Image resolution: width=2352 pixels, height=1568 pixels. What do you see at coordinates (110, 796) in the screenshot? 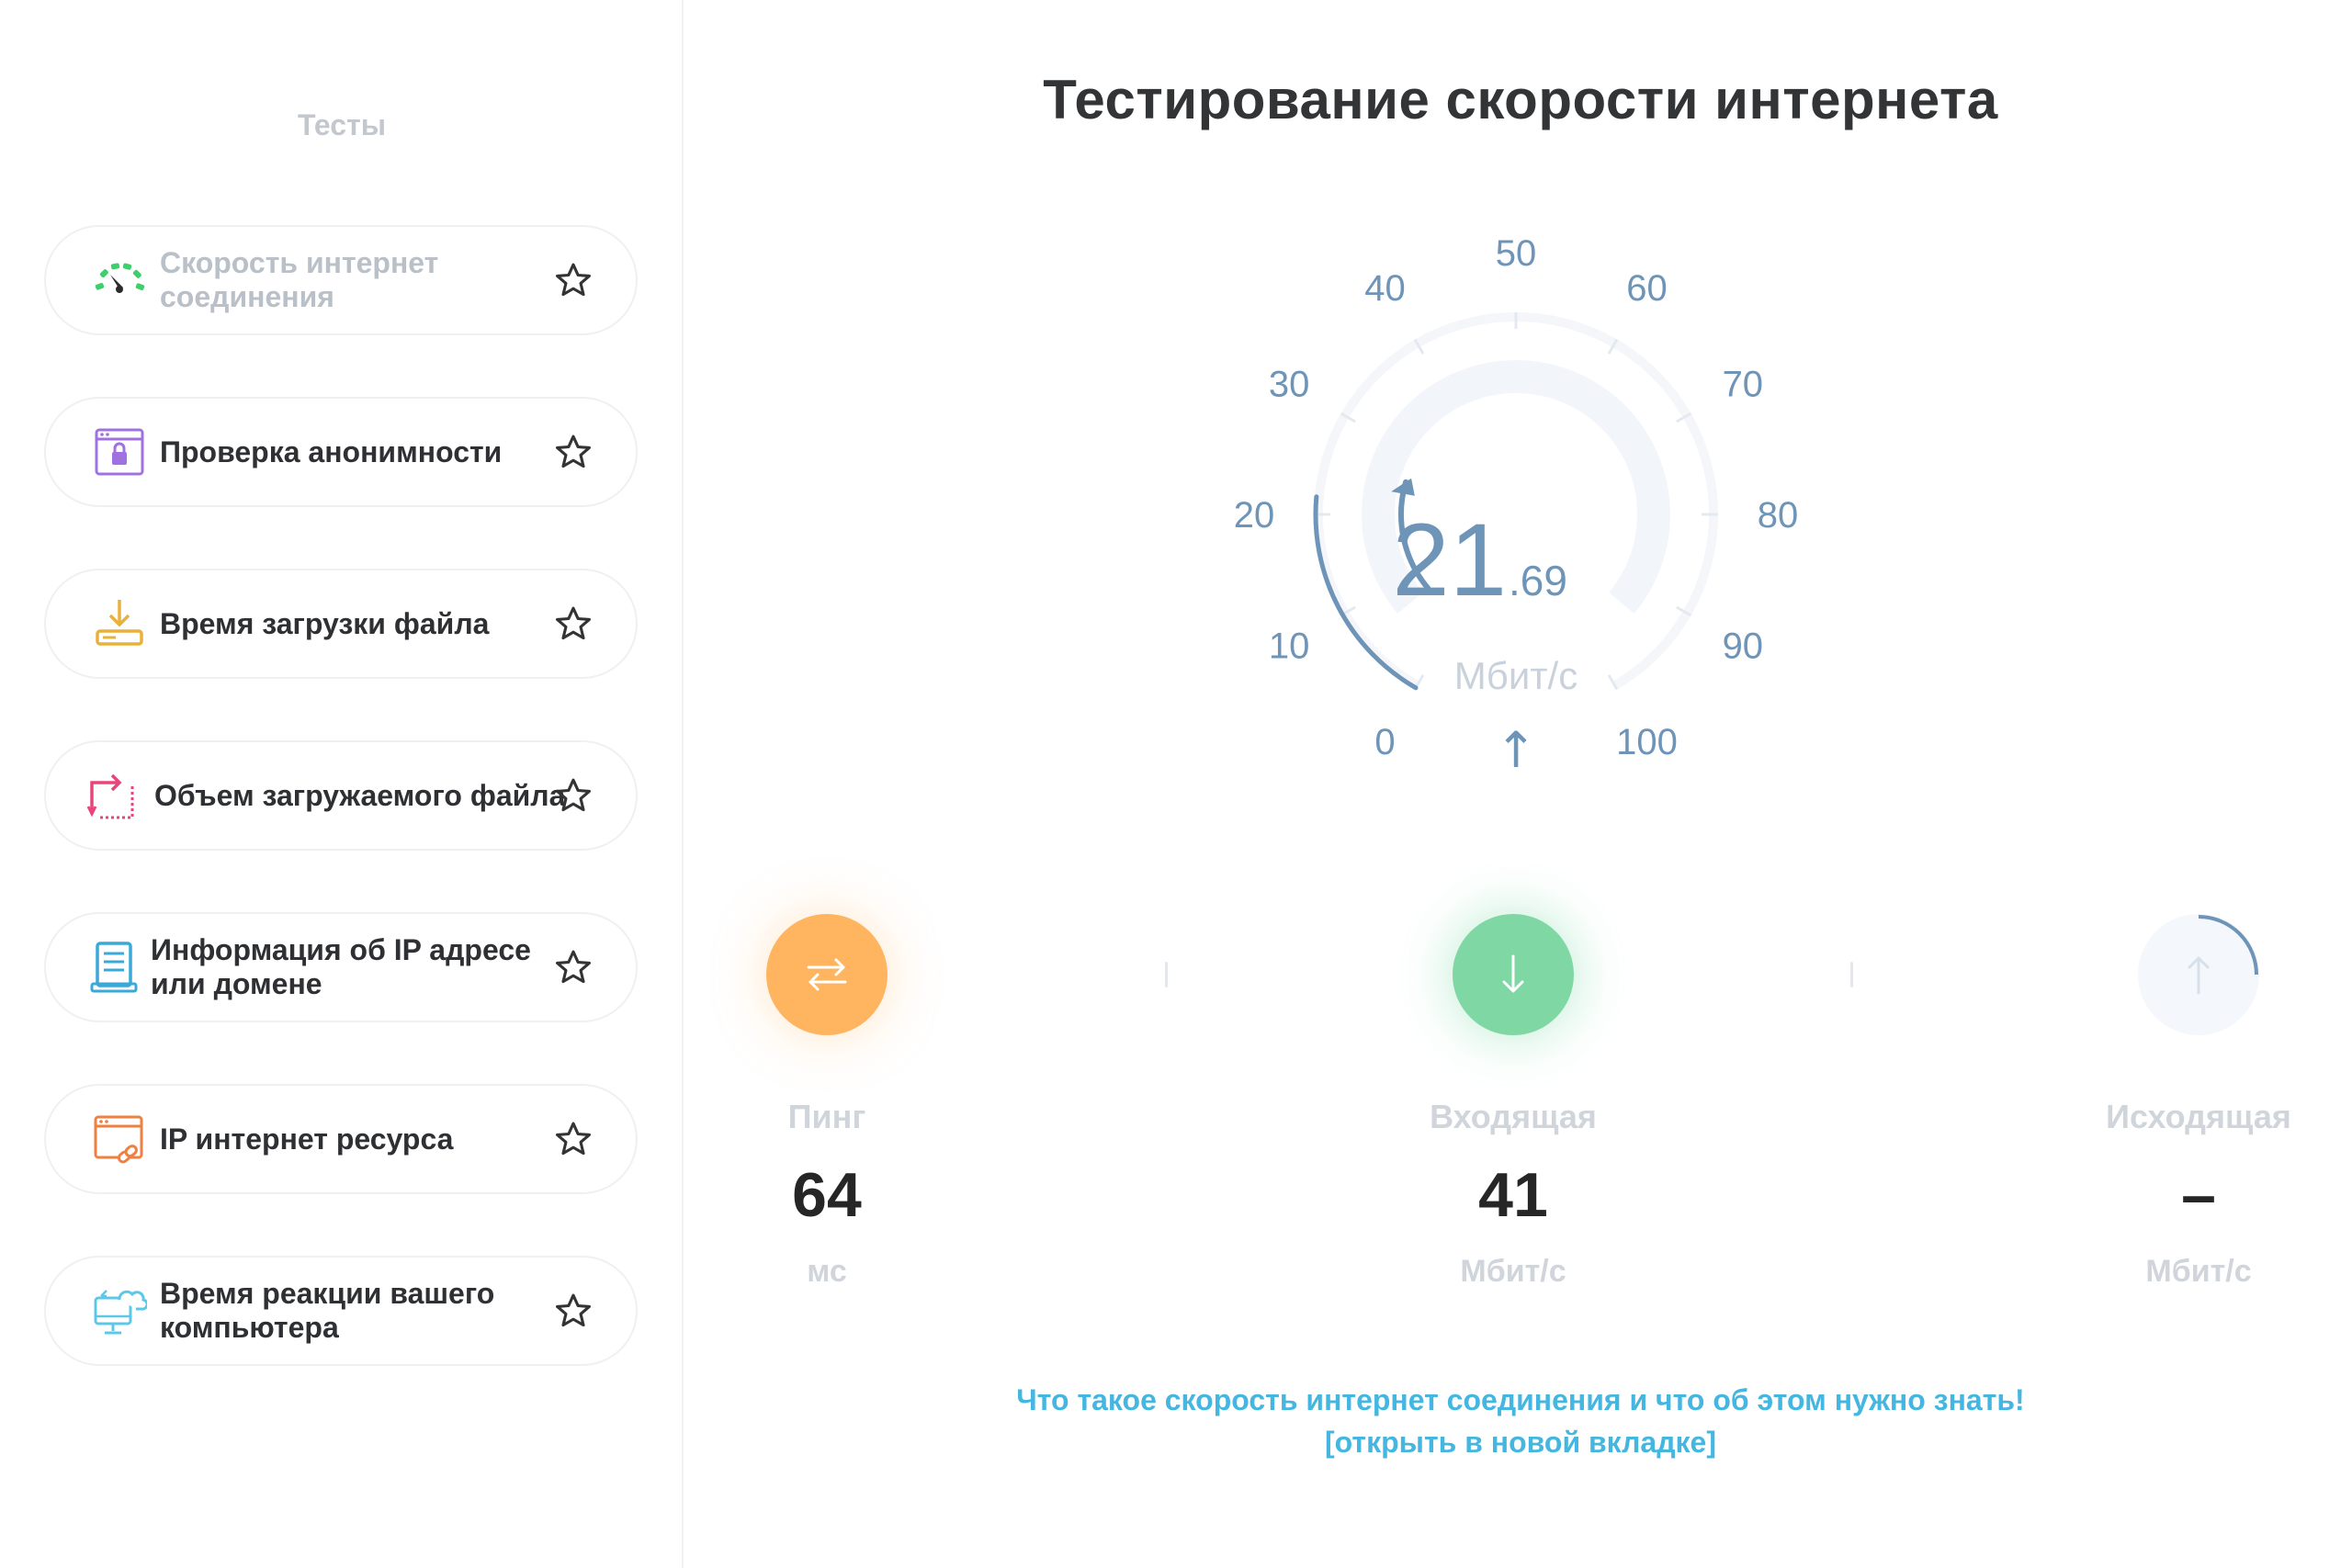
I see `upload-file-icon` at bounding box center [110, 796].